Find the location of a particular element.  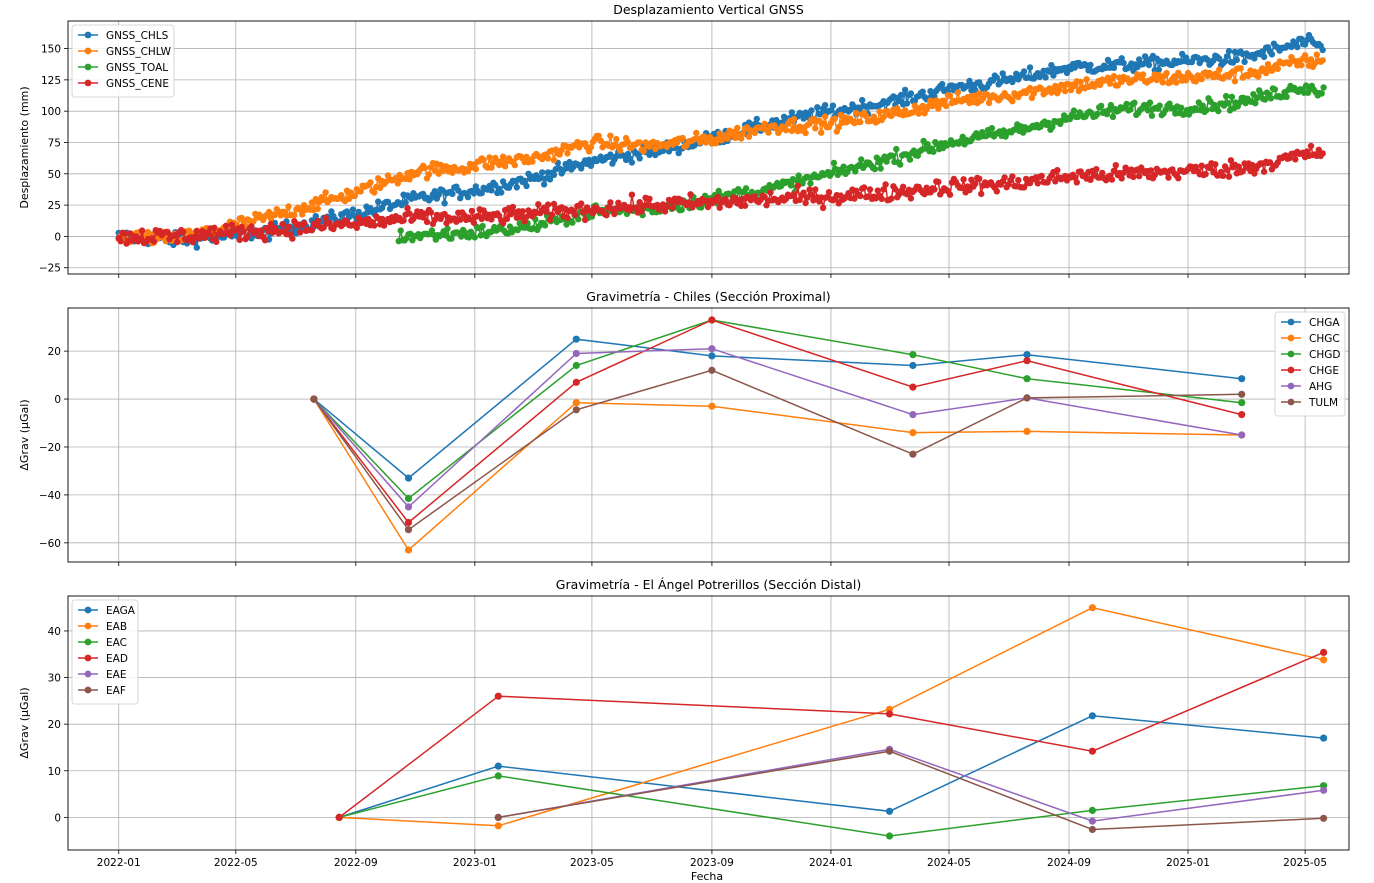

legend-label: CHGD is located at coordinates (1324, 355).